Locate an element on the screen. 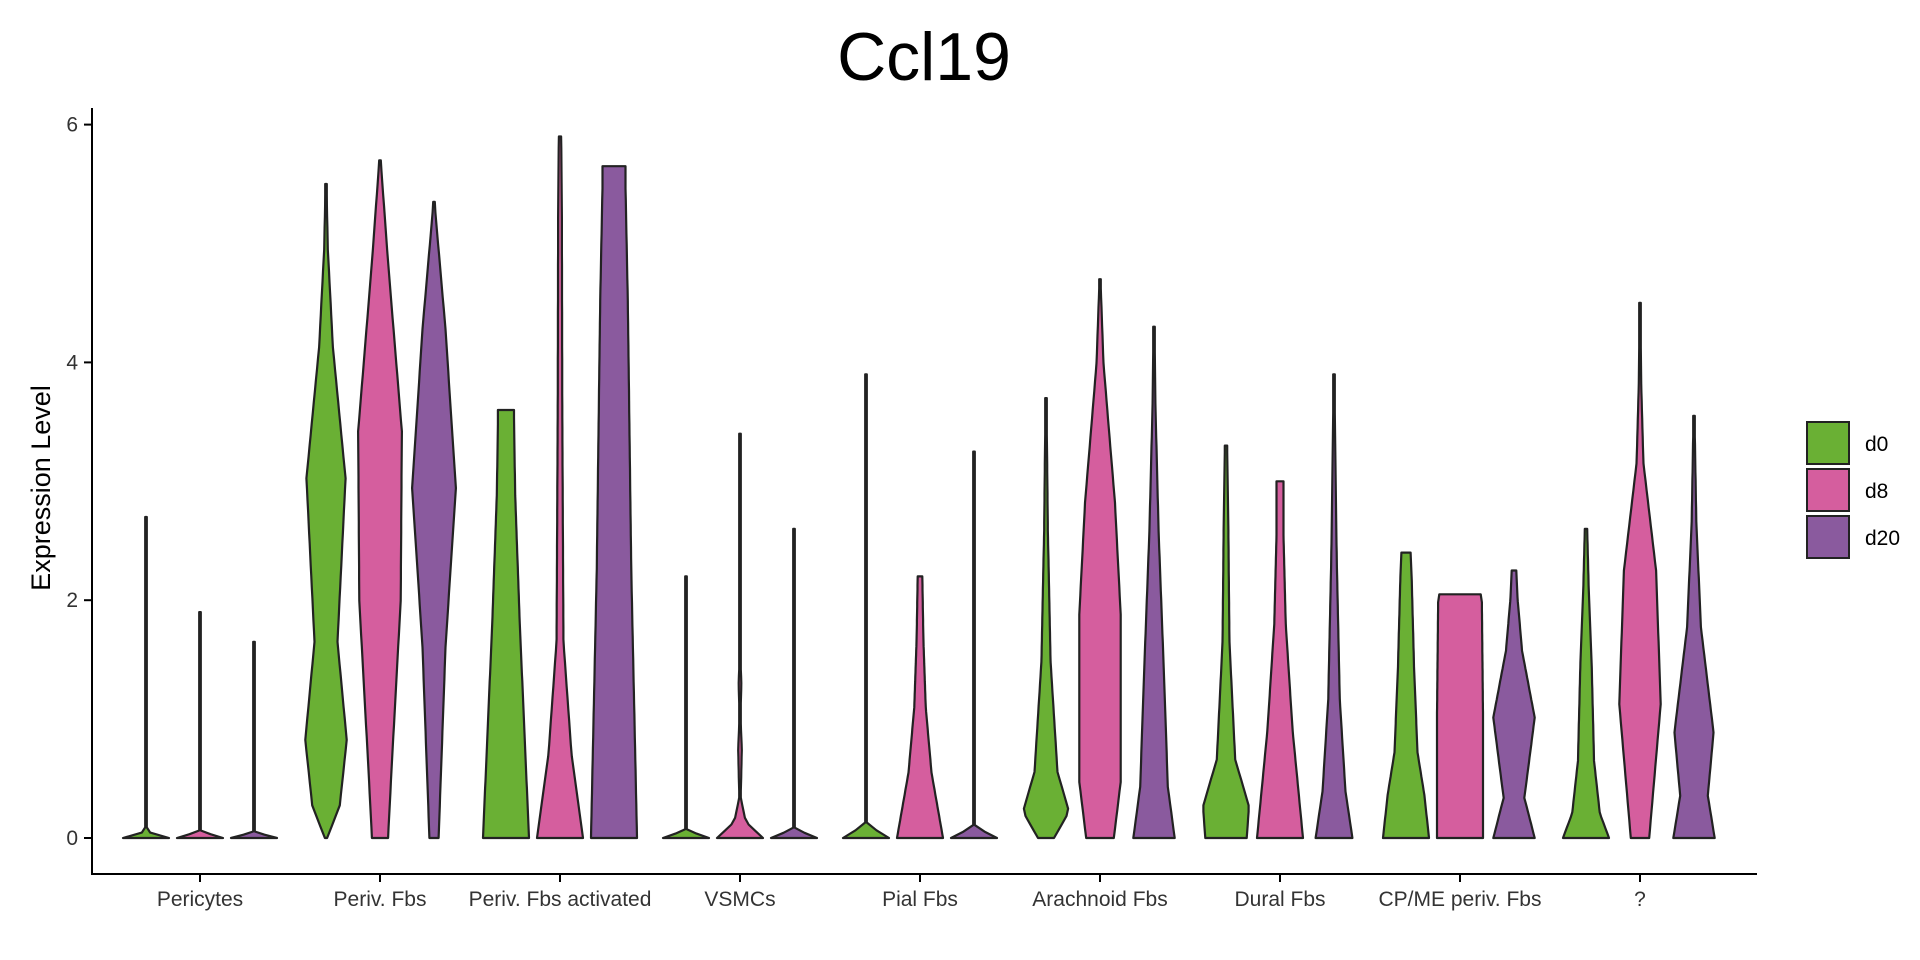 This screenshot has width=1920, height=960. y-tick-label: 2 is located at coordinates (72, 600).